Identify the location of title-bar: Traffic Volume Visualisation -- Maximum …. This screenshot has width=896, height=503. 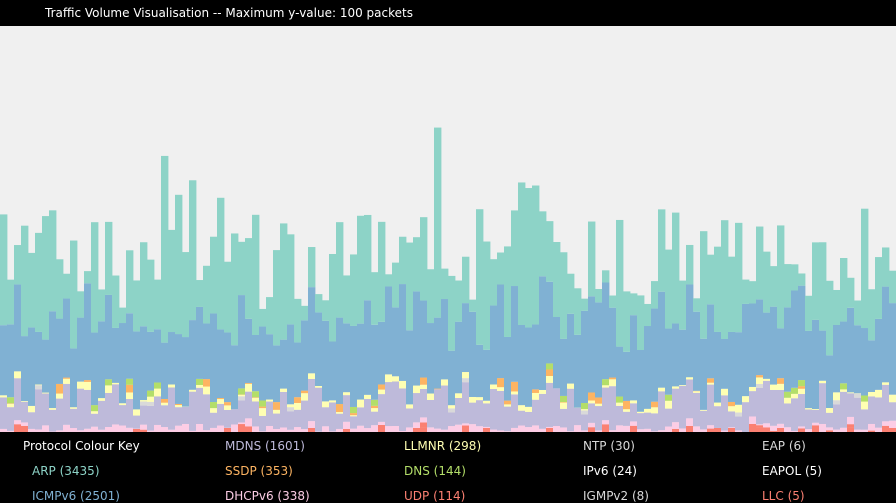
(448, 13).